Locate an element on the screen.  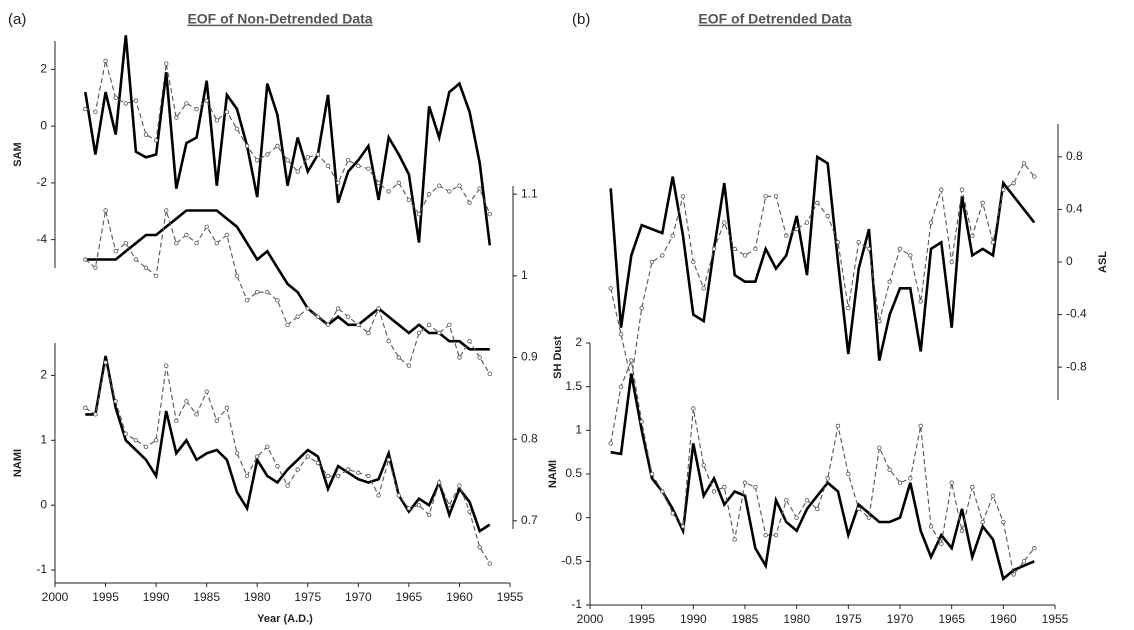
y-tick-label: 1.1 is located at coordinates (529, 193).